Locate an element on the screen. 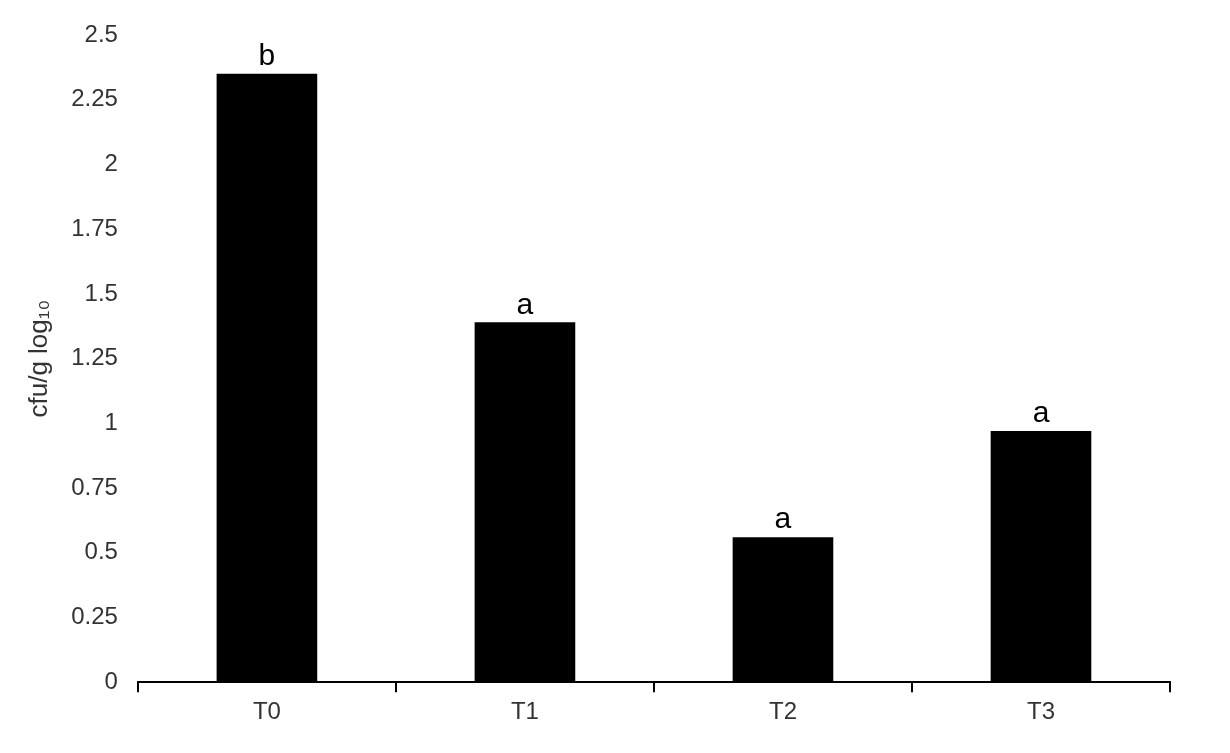  y-tick-label: 0 is located at coordinates (111, 680).